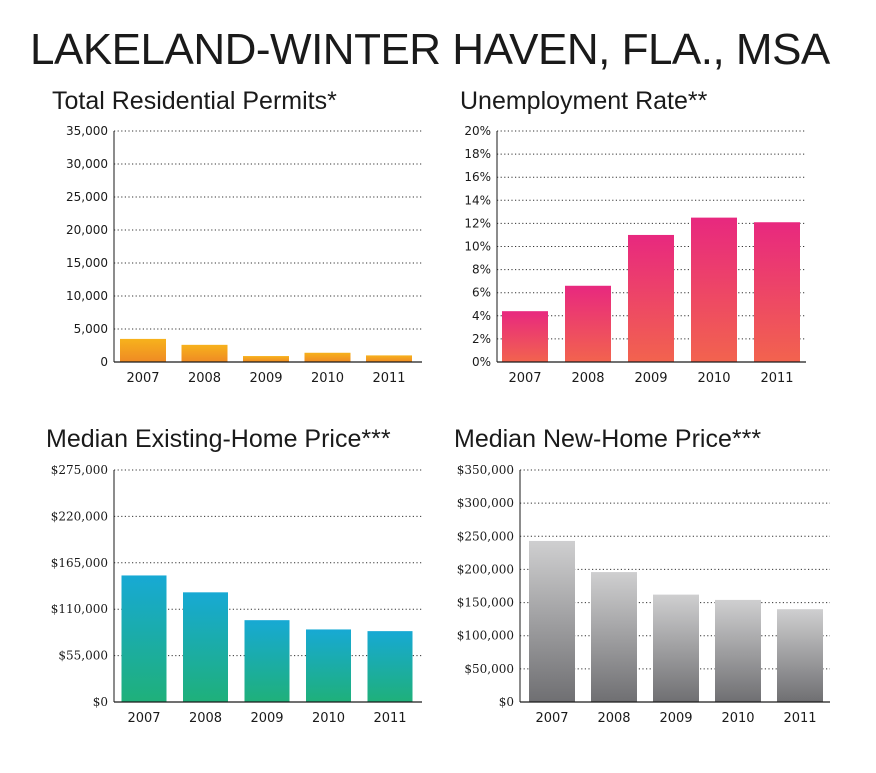 This screenshot has width=876, height=773. What do you see at coordinates (79, 563) in the screenshot?
I see `y-tick-label: $165,000` at bounding box center [79, 563].